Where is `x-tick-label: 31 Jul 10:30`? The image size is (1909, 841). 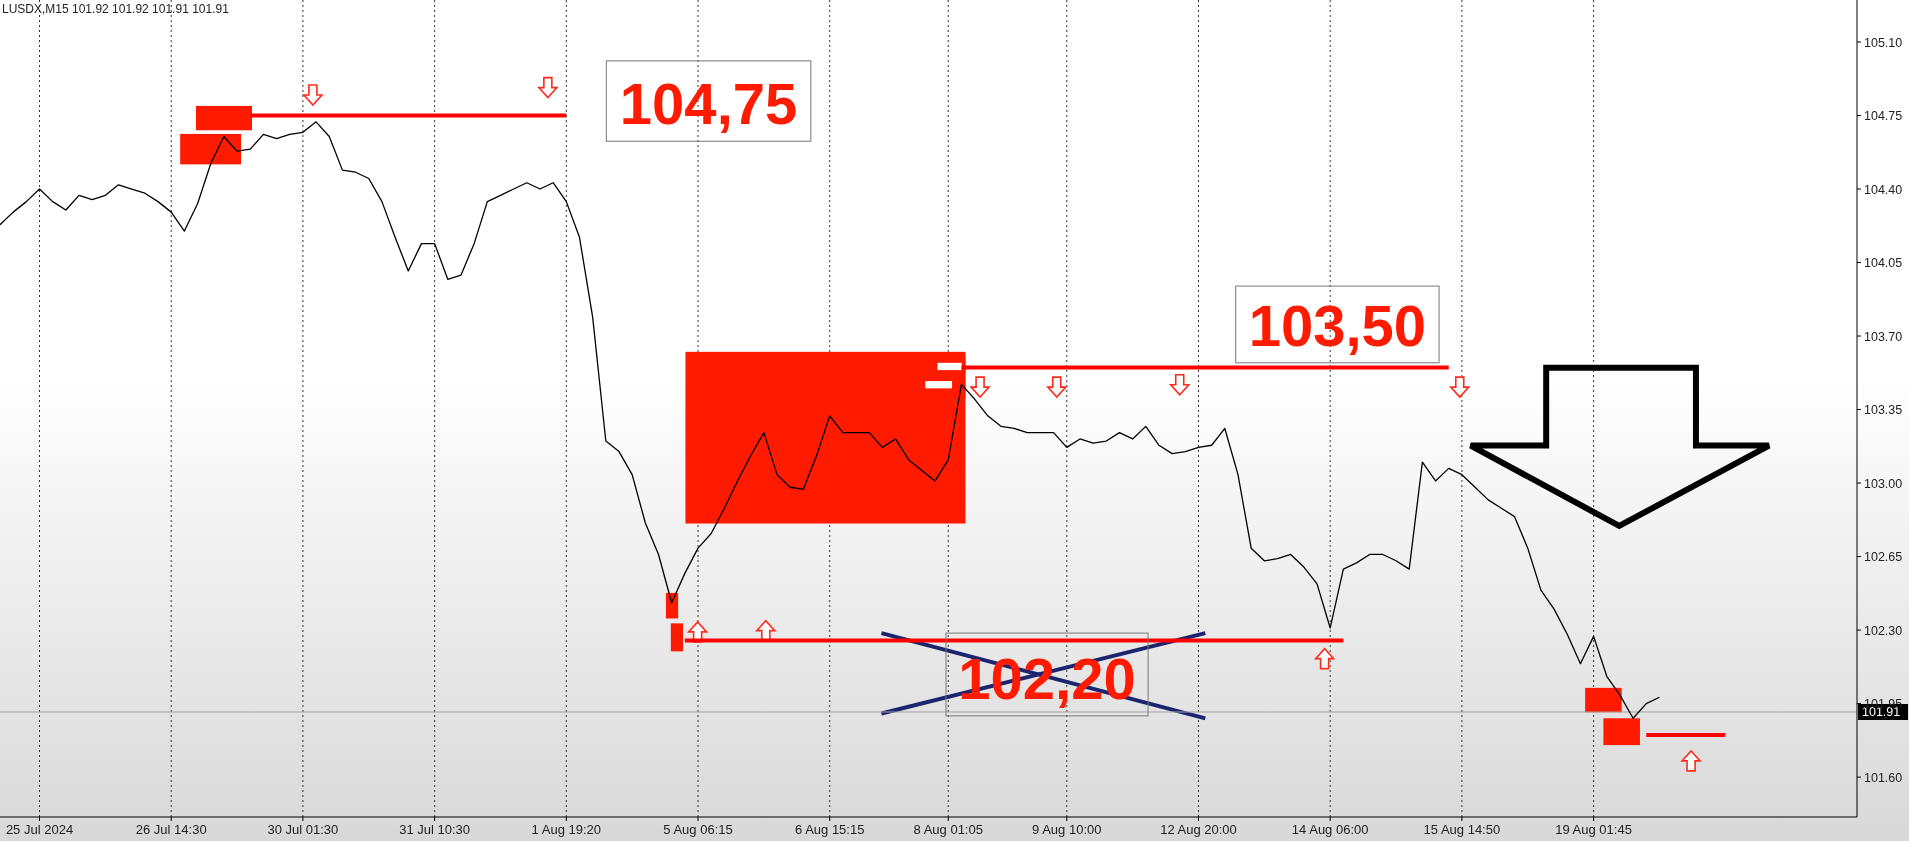 x-tick-label: 31 Jul 10:30 is located at coordinates (435, 829).